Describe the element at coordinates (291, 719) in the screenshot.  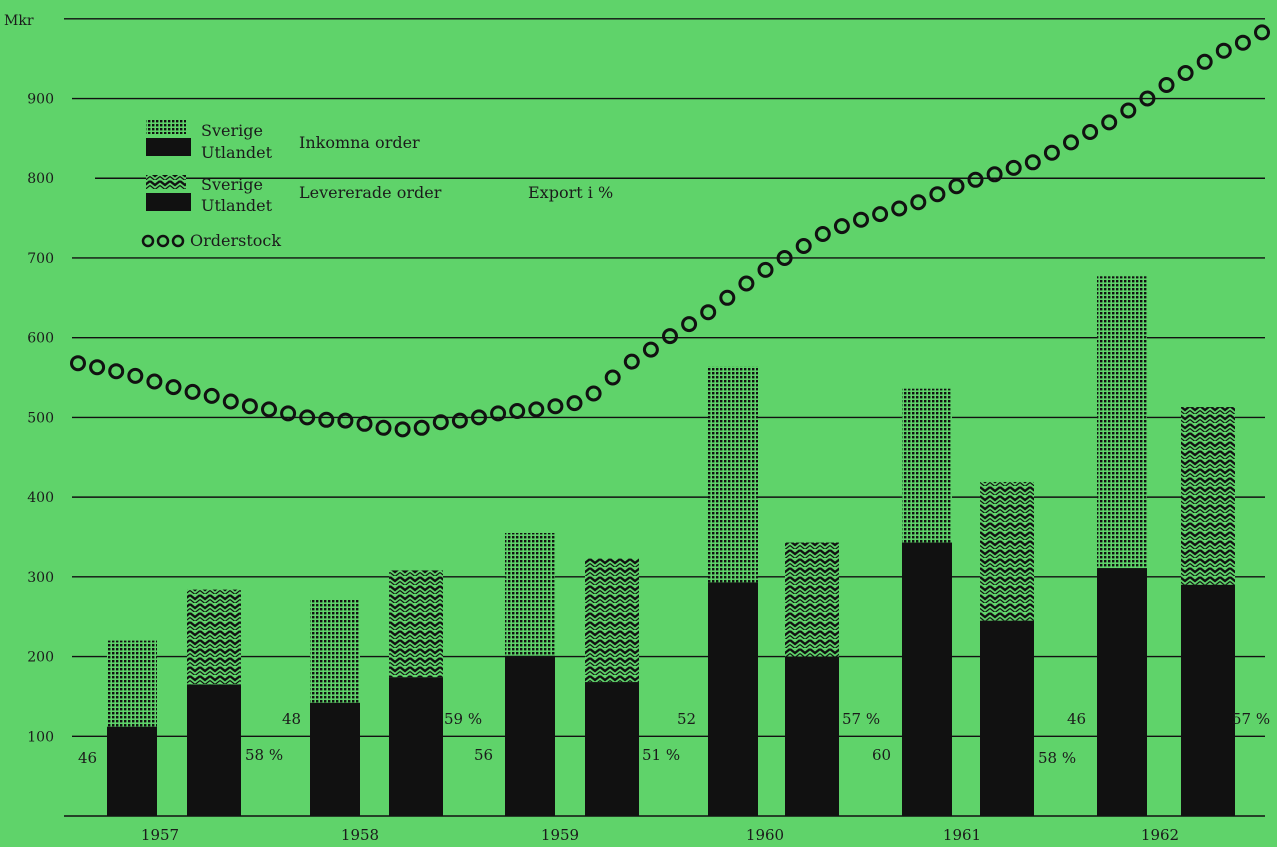
I see `export-pct-inkomna: 48` at that location.